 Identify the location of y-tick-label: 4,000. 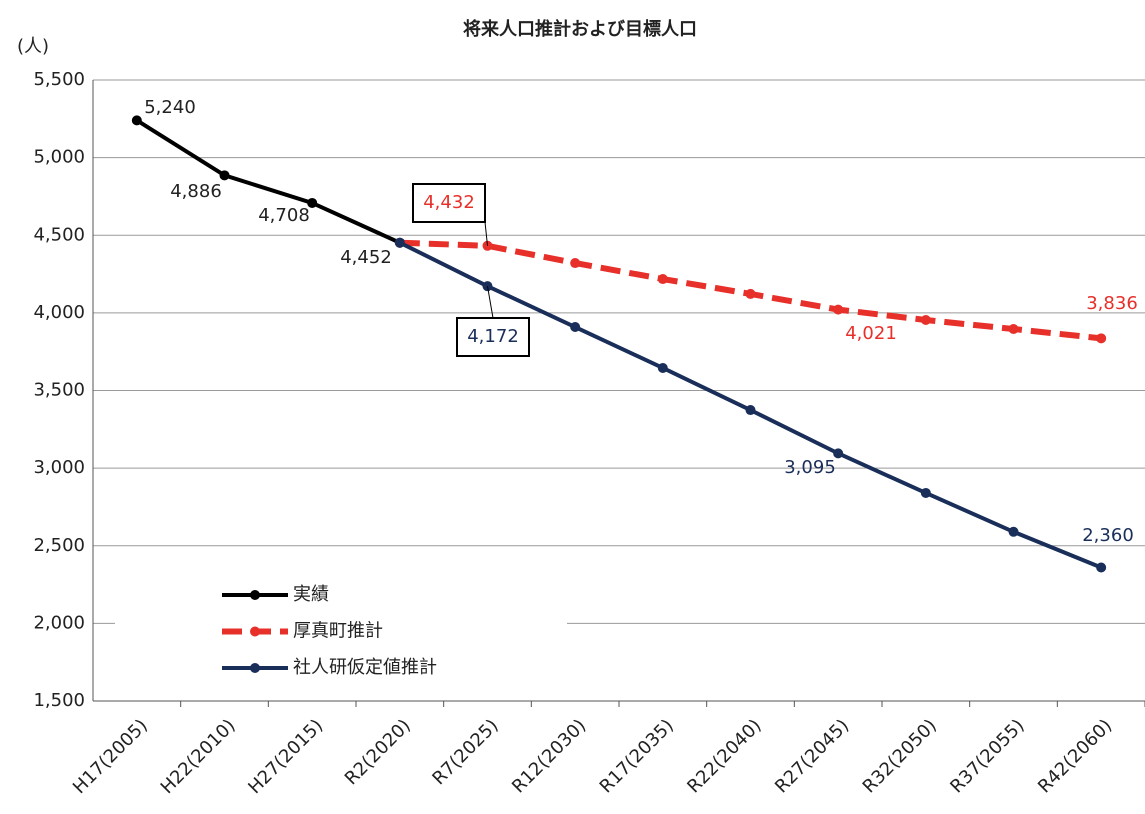
(59, 312).